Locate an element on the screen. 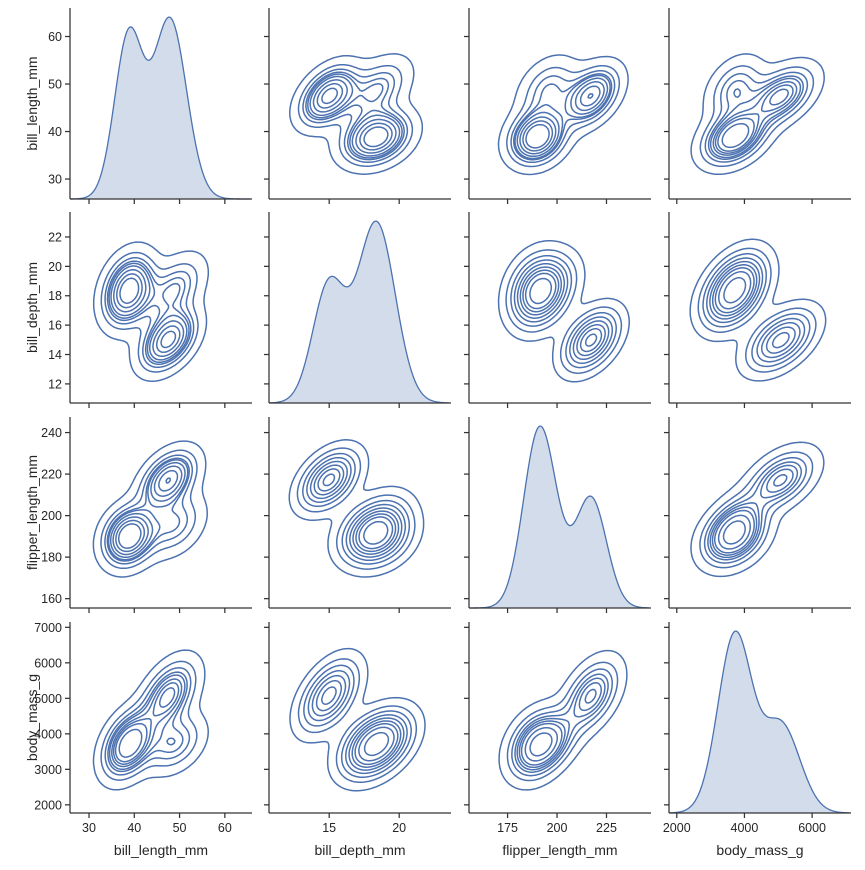 Image resolution: width=865 pixels, height=870 pixels. y-axis-label: flipper_length_mm is located at coordinates (32, 512).